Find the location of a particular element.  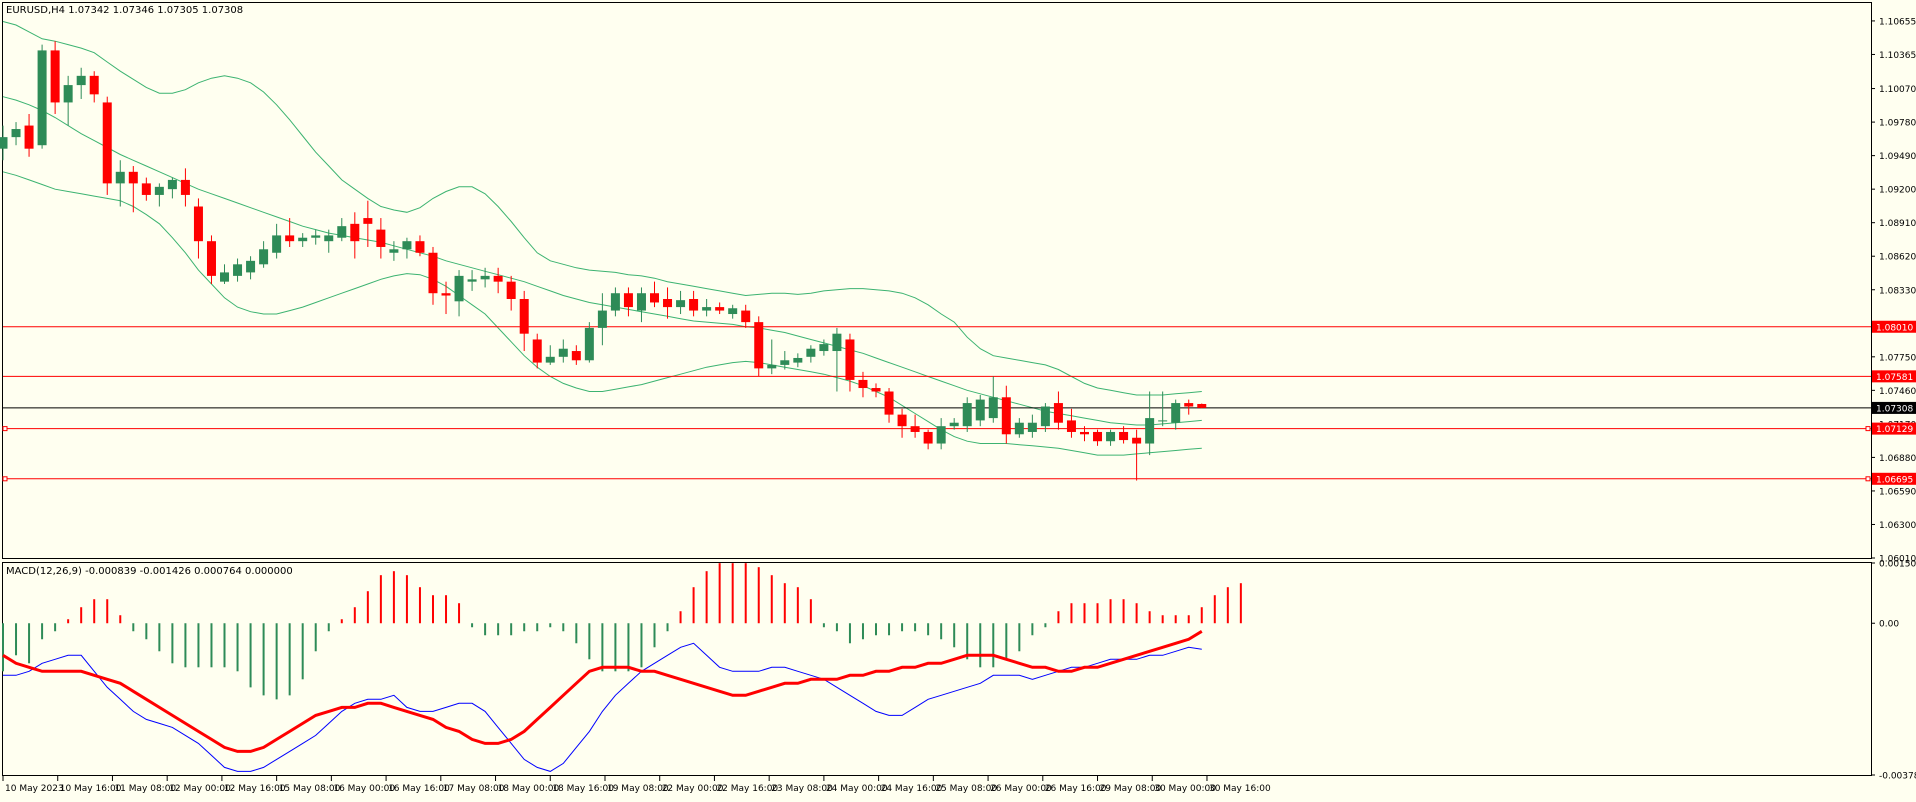

time-tick-label: 16 May 00:00 is located at coordinates (364, 789).